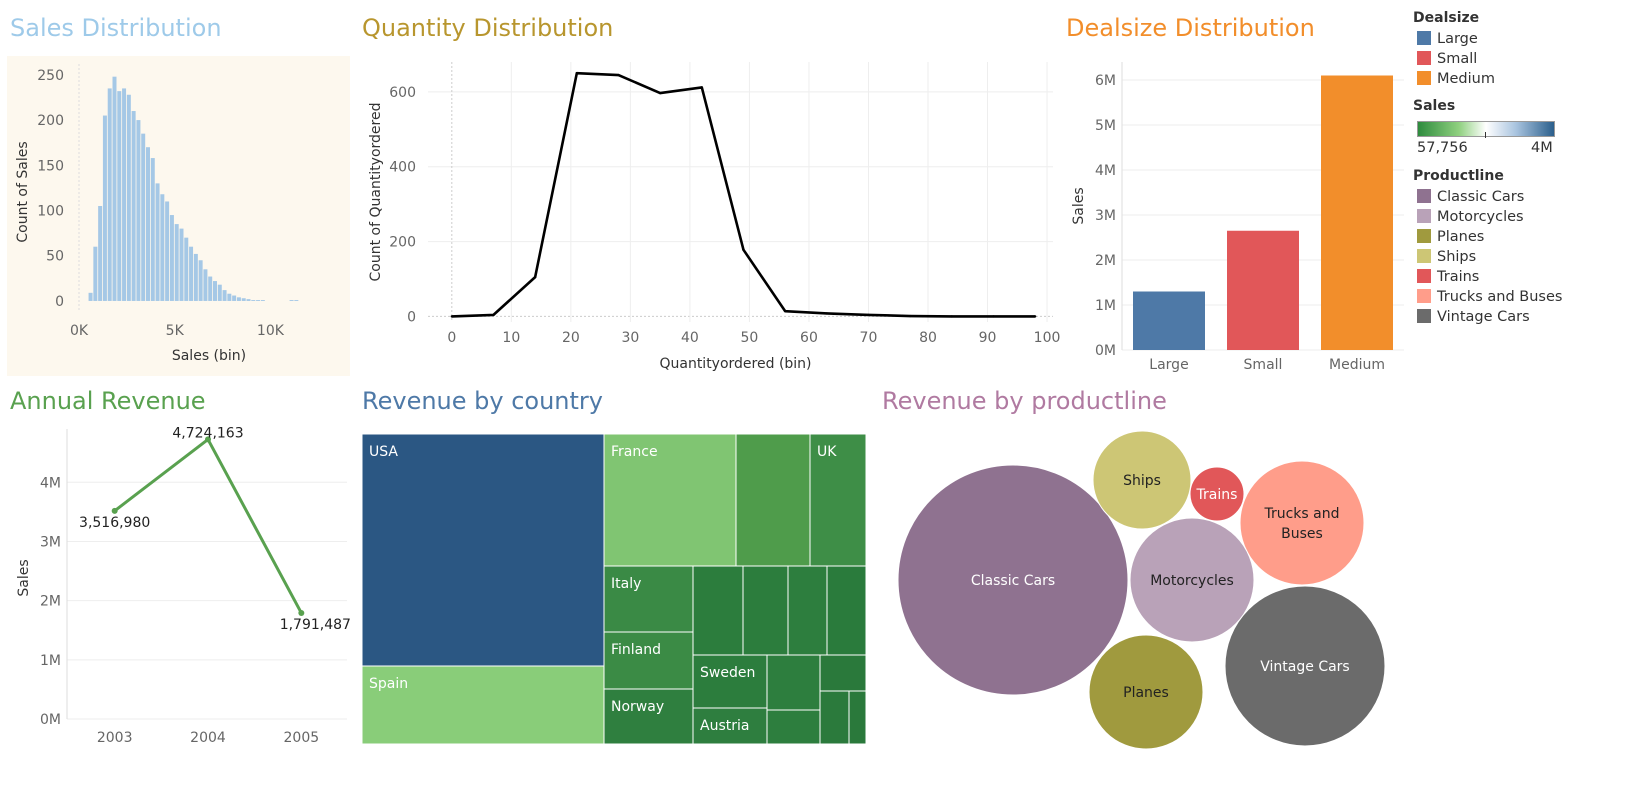 The image size is (1650, 795). Describe the element at coordinates (1142, 480) in the screenshot. I see `bubble-ships` at that location.